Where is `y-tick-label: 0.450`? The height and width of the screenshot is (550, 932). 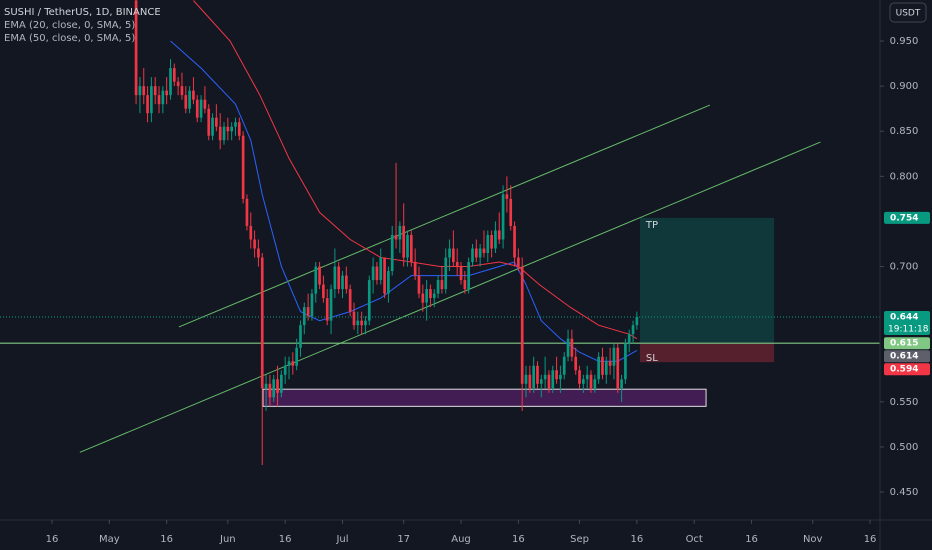
y-tick-label: 0.450 is located at coordinates (904, 492).